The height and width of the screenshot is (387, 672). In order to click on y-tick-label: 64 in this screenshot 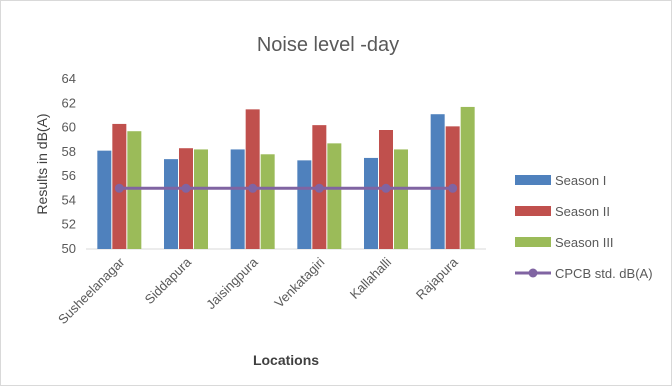, I will do `click(69, 78)`.